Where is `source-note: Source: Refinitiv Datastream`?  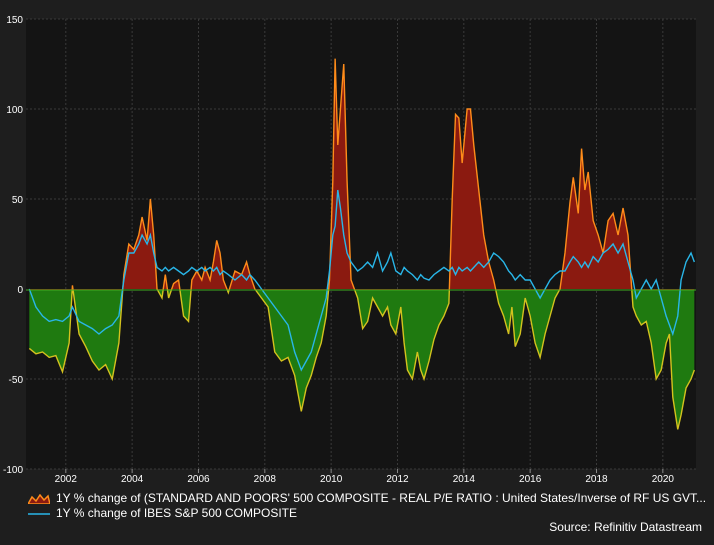 source-note: Source: Refinitiv Datastream is located at coordinates (625, 527).